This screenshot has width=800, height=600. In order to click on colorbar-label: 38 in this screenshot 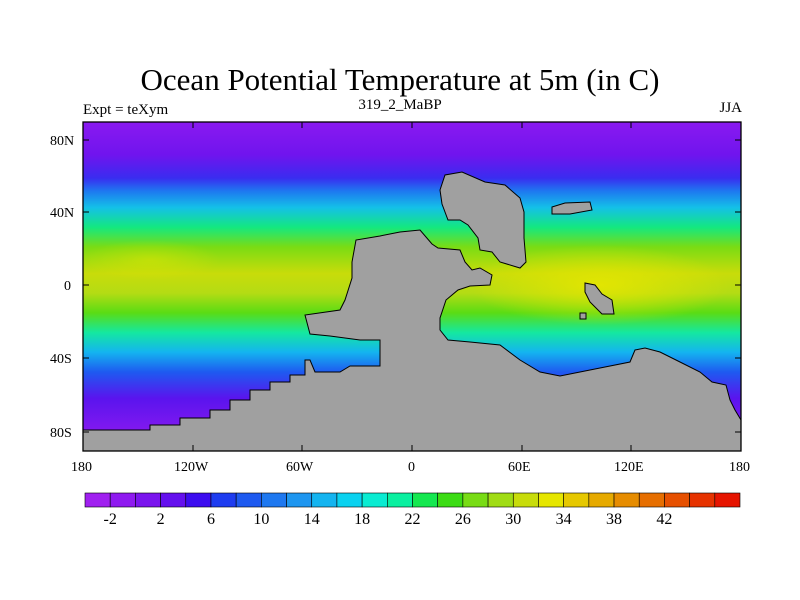, I will do `click(614, 519)`.